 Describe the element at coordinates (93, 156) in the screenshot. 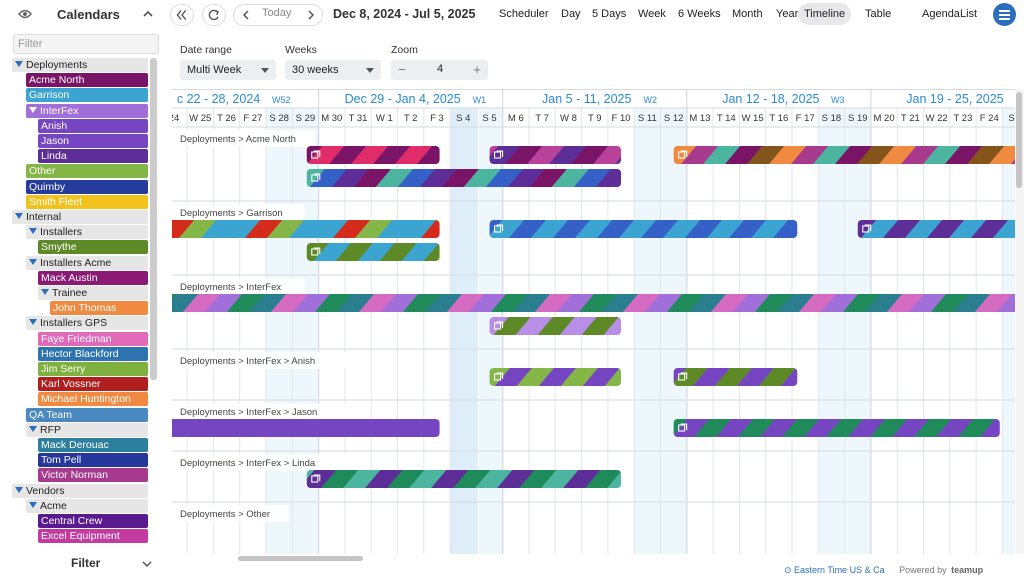

I see `calendar-item: Linda` at that location.